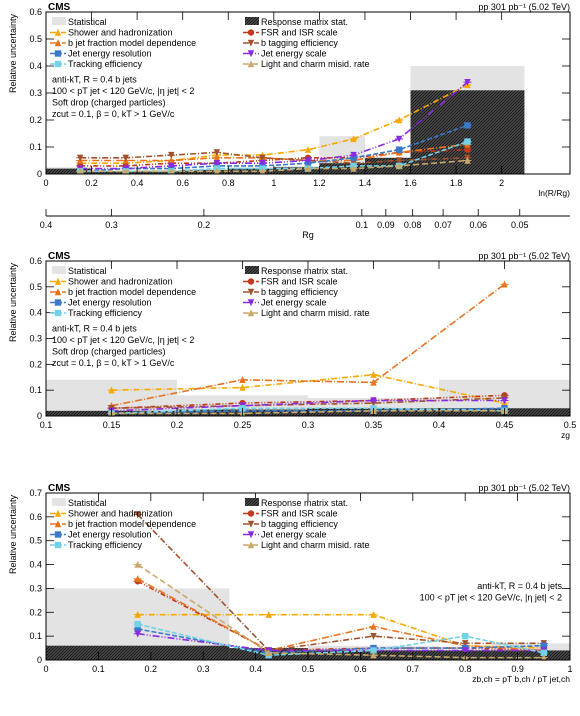 The width and height of the screenshot is (580, 716). Describe the element at coordinates (35, 66) in the screenshot. I see `y-tick-label: 0.4` at that location.